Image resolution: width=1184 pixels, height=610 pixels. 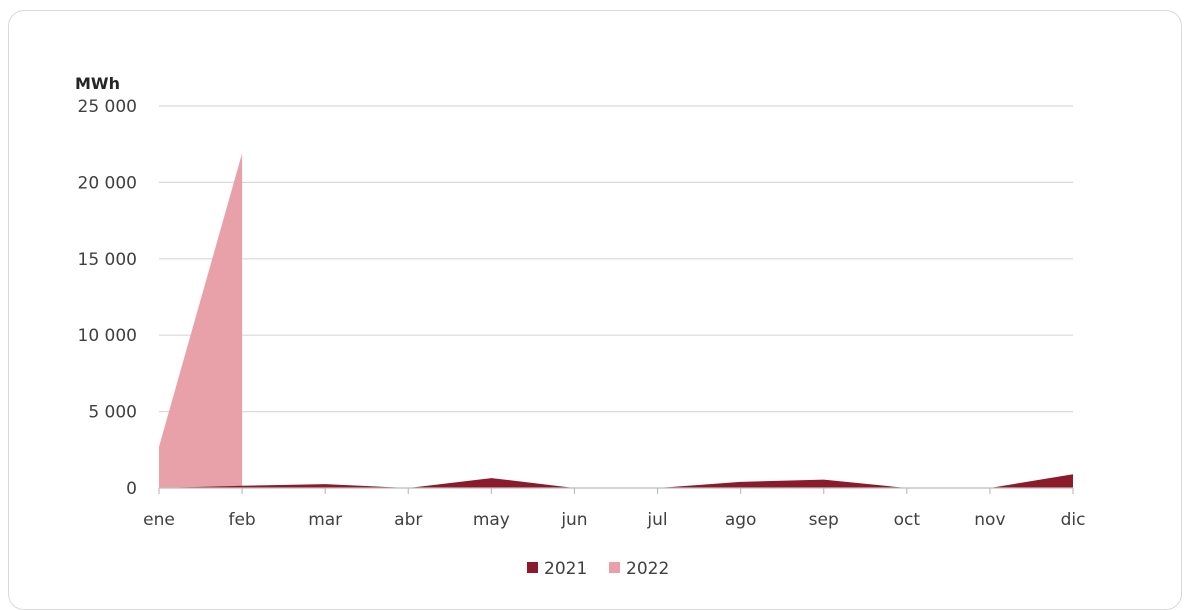 What do you see at coordinates (656, 520) in the screenshot?
I see `x-tick-label: jul` at bounding box center [656, 520].